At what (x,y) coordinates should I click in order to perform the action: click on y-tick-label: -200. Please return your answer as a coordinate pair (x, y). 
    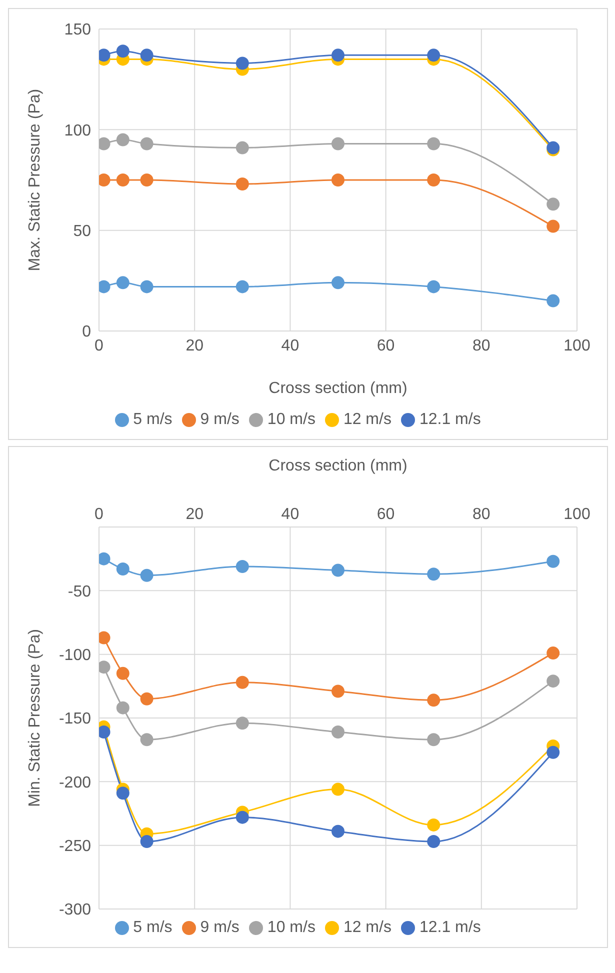
    Looking at the image, I should click on (75, 783).